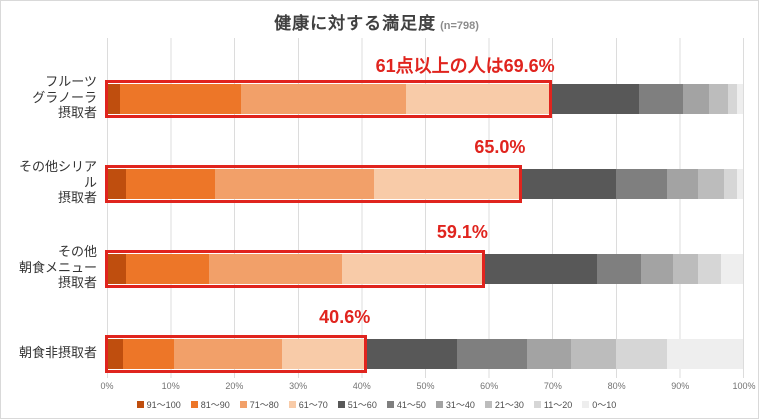 The width and height of the screenshot is (759, 419). What do you see at coordinates (558, 405) in the screenshot?
I see `legend-label: 11～20` at bounding box center [558, 405].